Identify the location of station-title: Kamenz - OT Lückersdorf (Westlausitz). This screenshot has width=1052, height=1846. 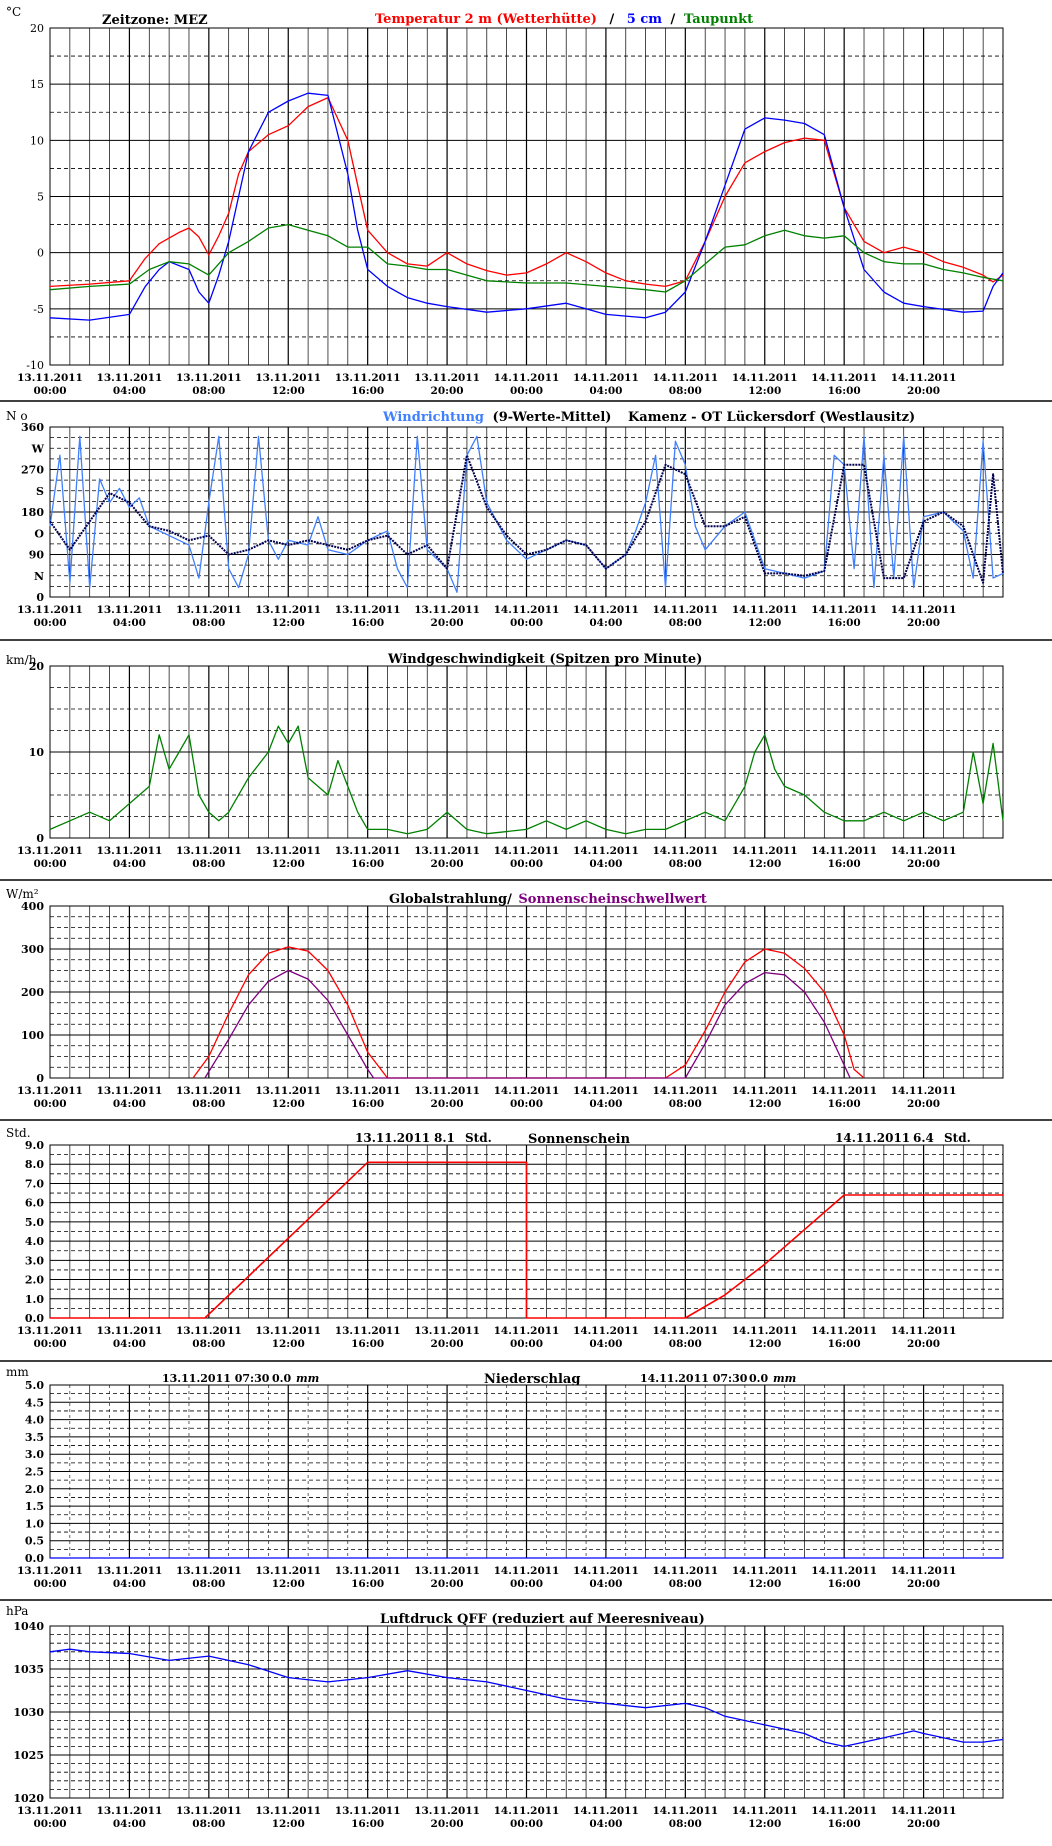
(771, 417).